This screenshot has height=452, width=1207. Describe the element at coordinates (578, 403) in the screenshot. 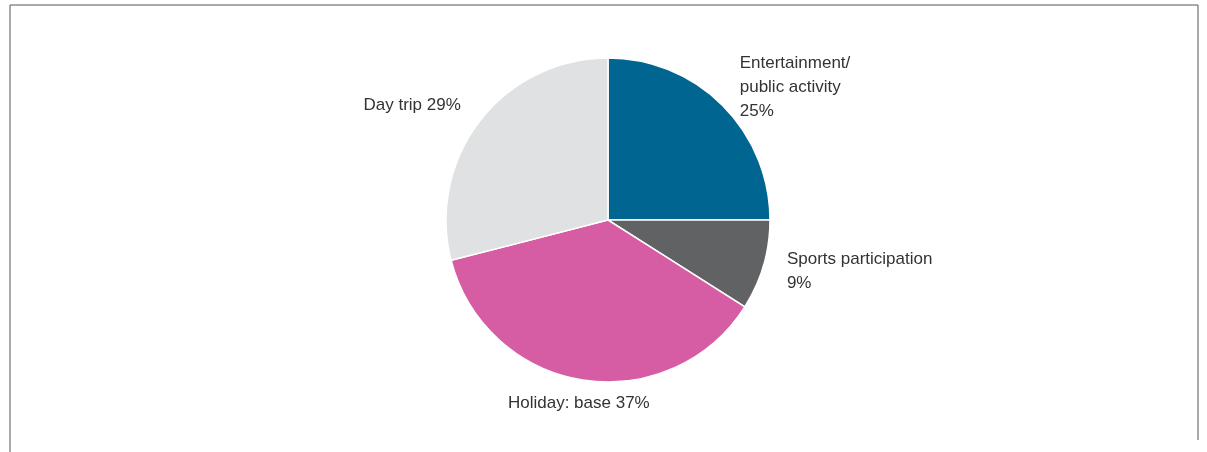

I see `slice-label: Holiday: base 37%` at that location.